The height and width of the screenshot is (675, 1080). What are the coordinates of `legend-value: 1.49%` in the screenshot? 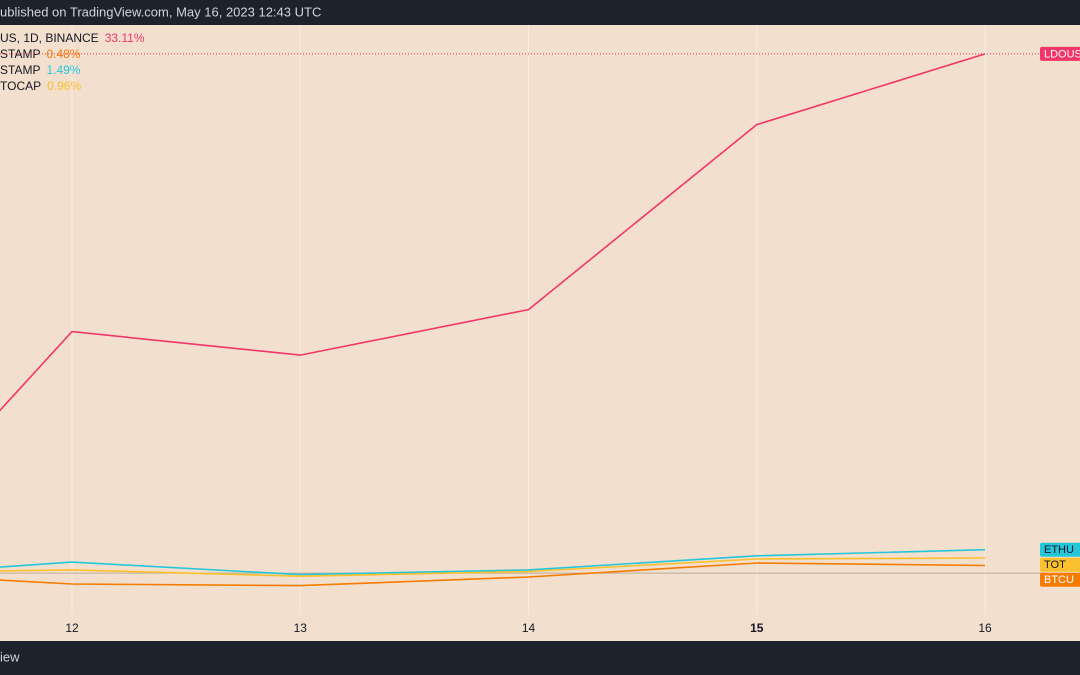 It's located at (63, 70).